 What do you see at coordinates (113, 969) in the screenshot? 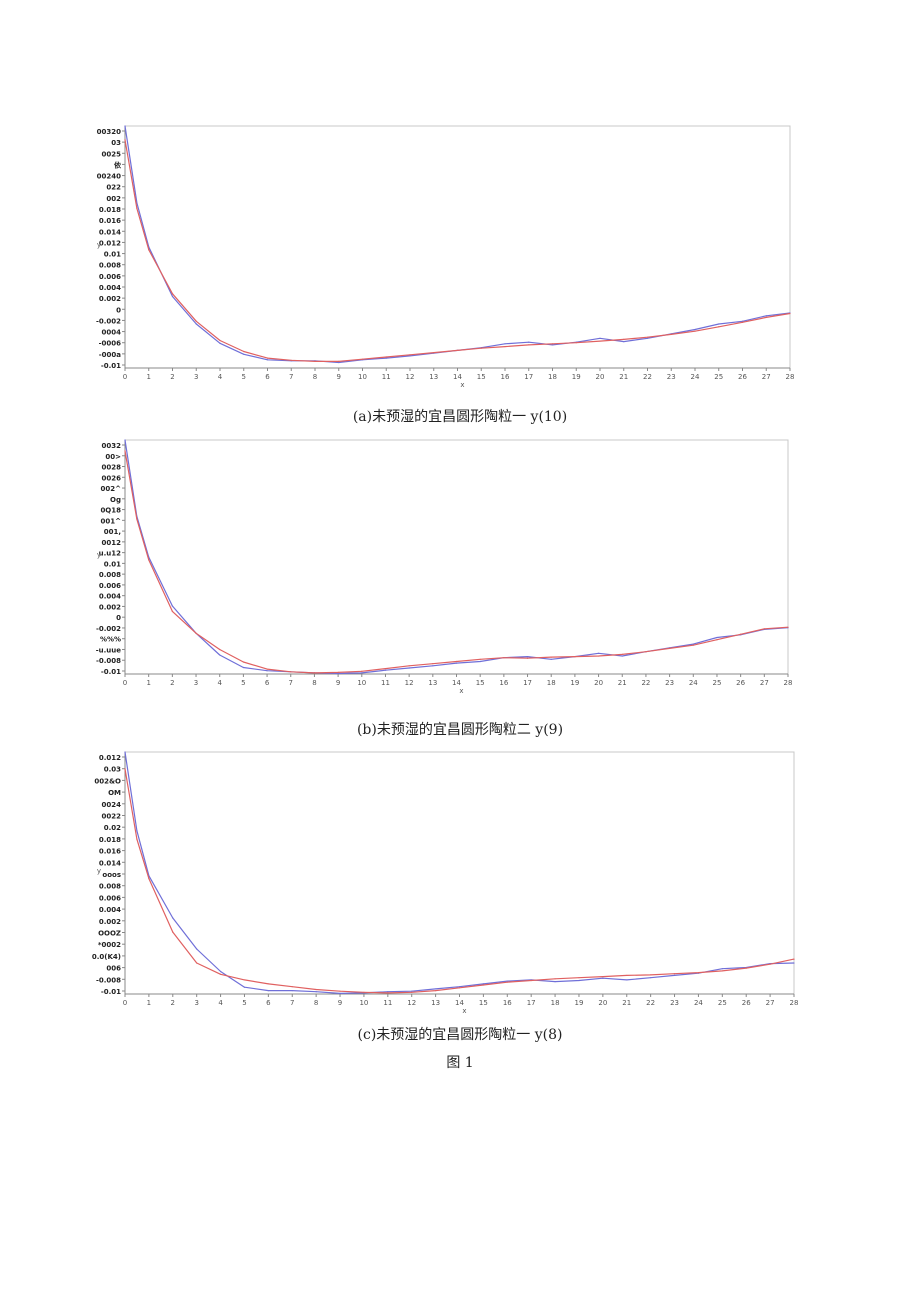
I see `y-tick-label: 006` at bounding box center [113, 969].